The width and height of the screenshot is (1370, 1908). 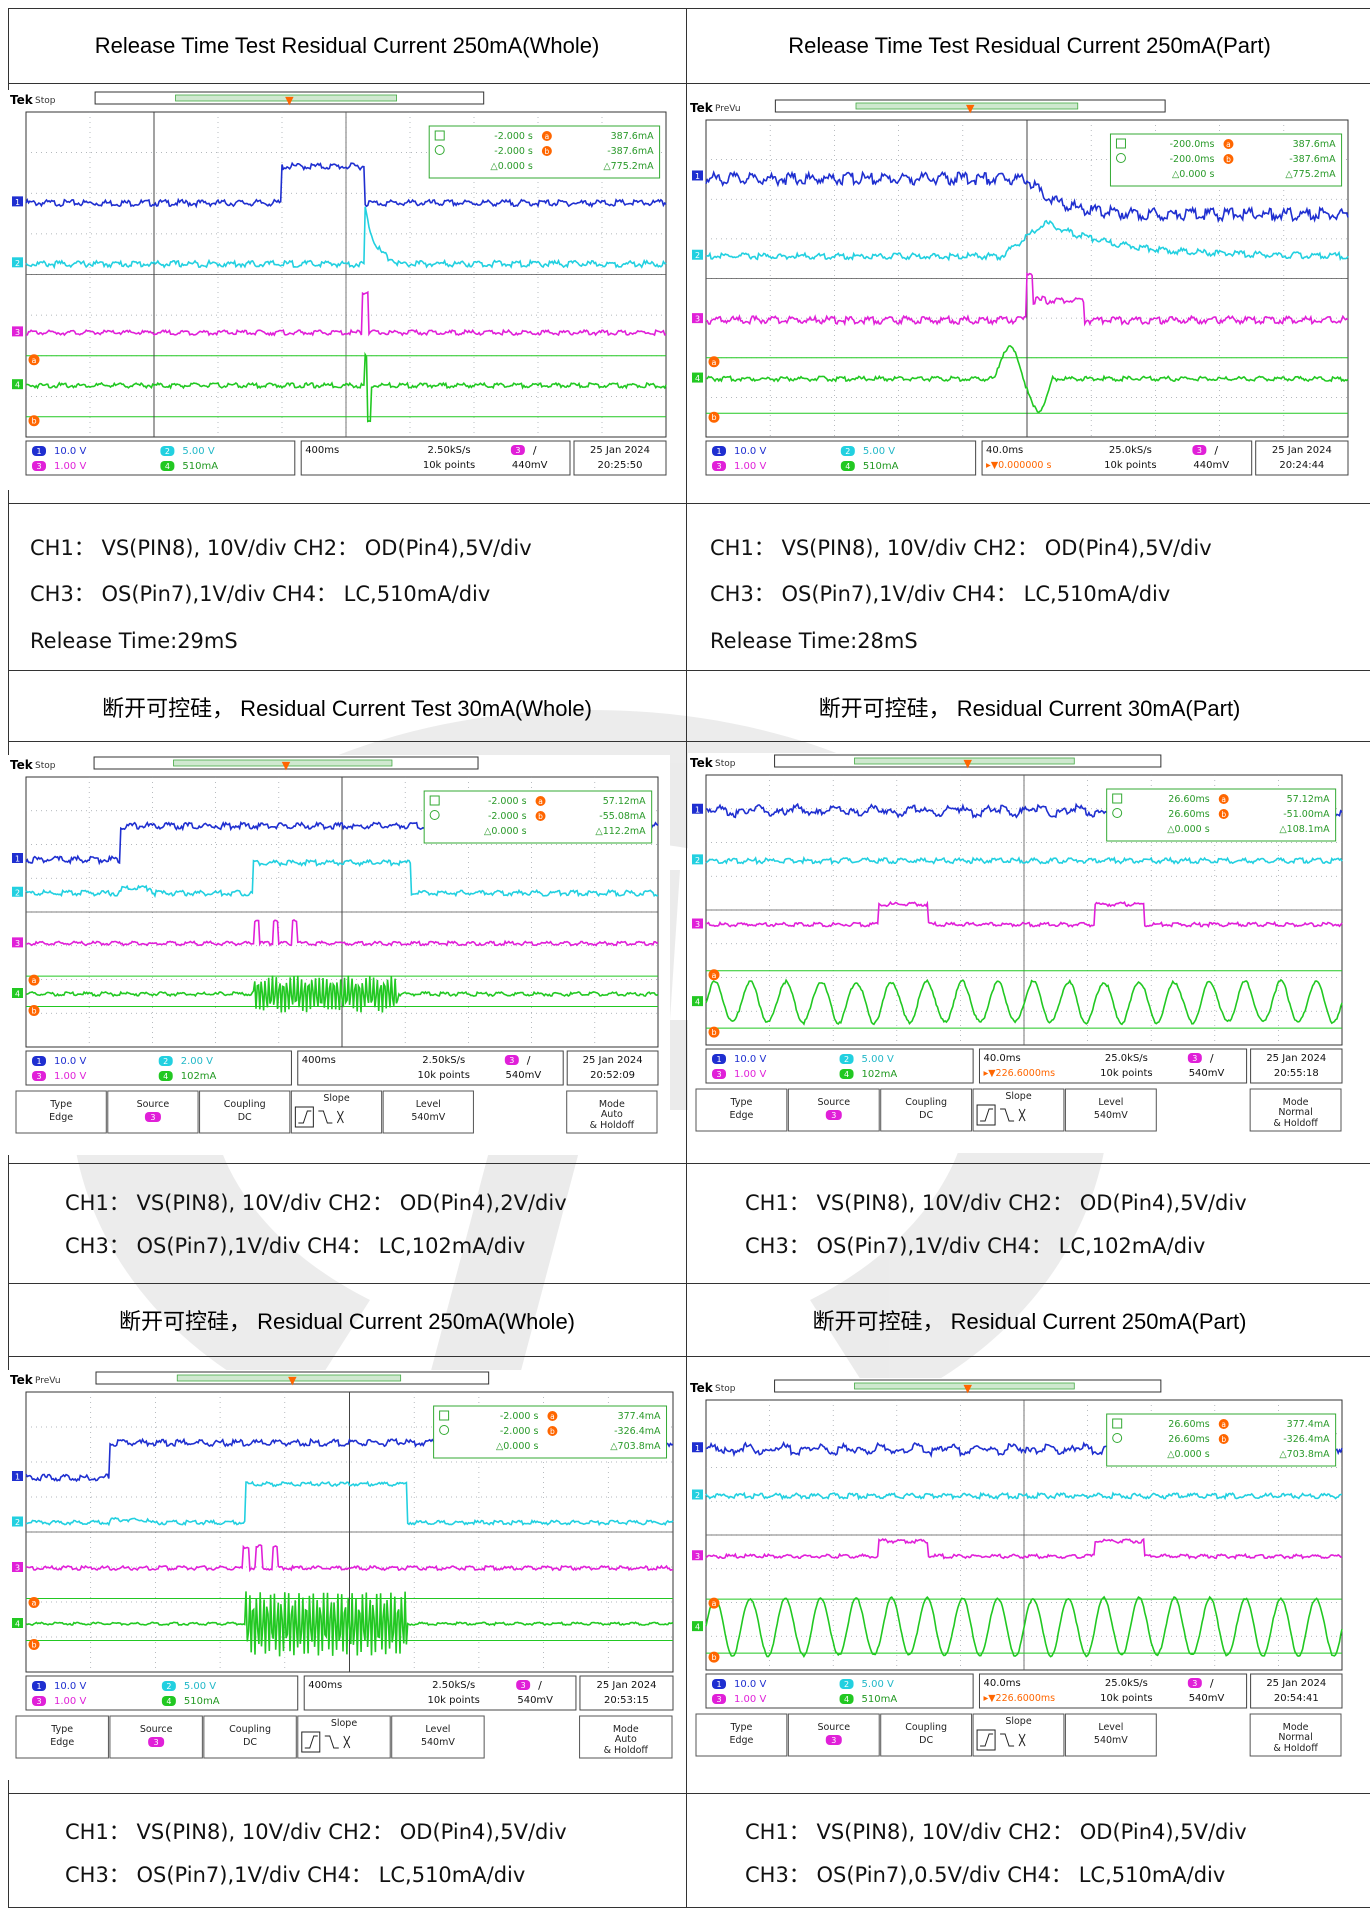 I want to click on ch3-marker-label: 3, so click(x=17, y=1568).